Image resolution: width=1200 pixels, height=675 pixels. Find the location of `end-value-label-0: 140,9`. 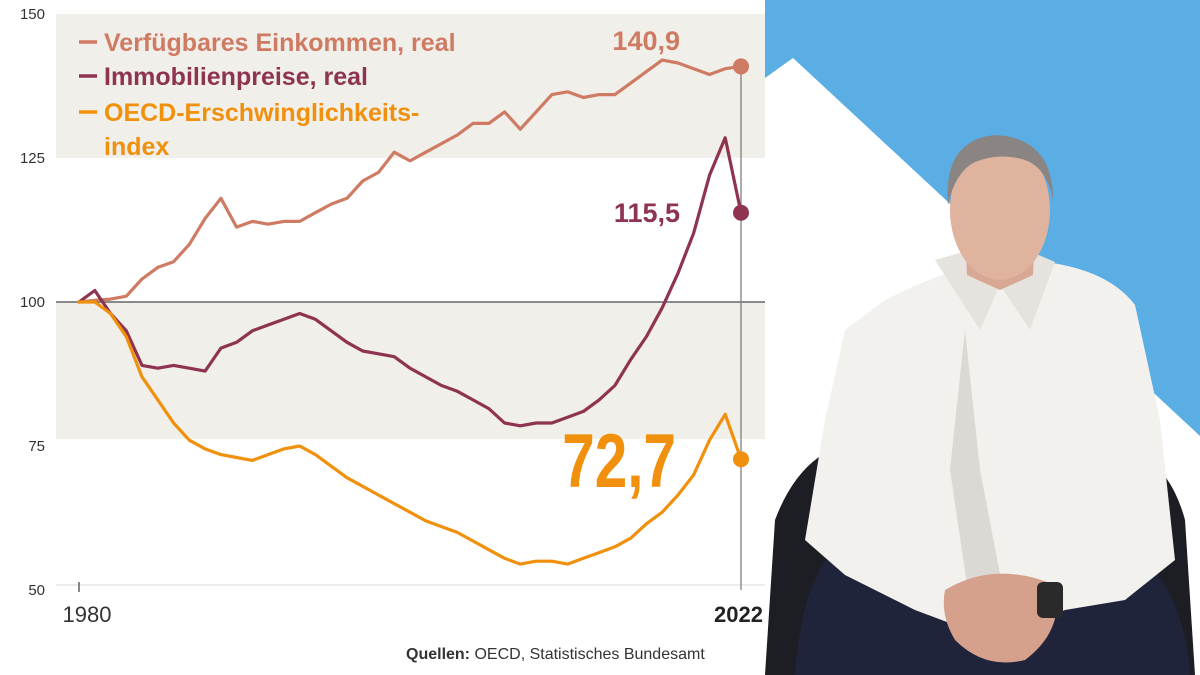

end-value-label-0: 140,9 is located at coordinates (646, 41).